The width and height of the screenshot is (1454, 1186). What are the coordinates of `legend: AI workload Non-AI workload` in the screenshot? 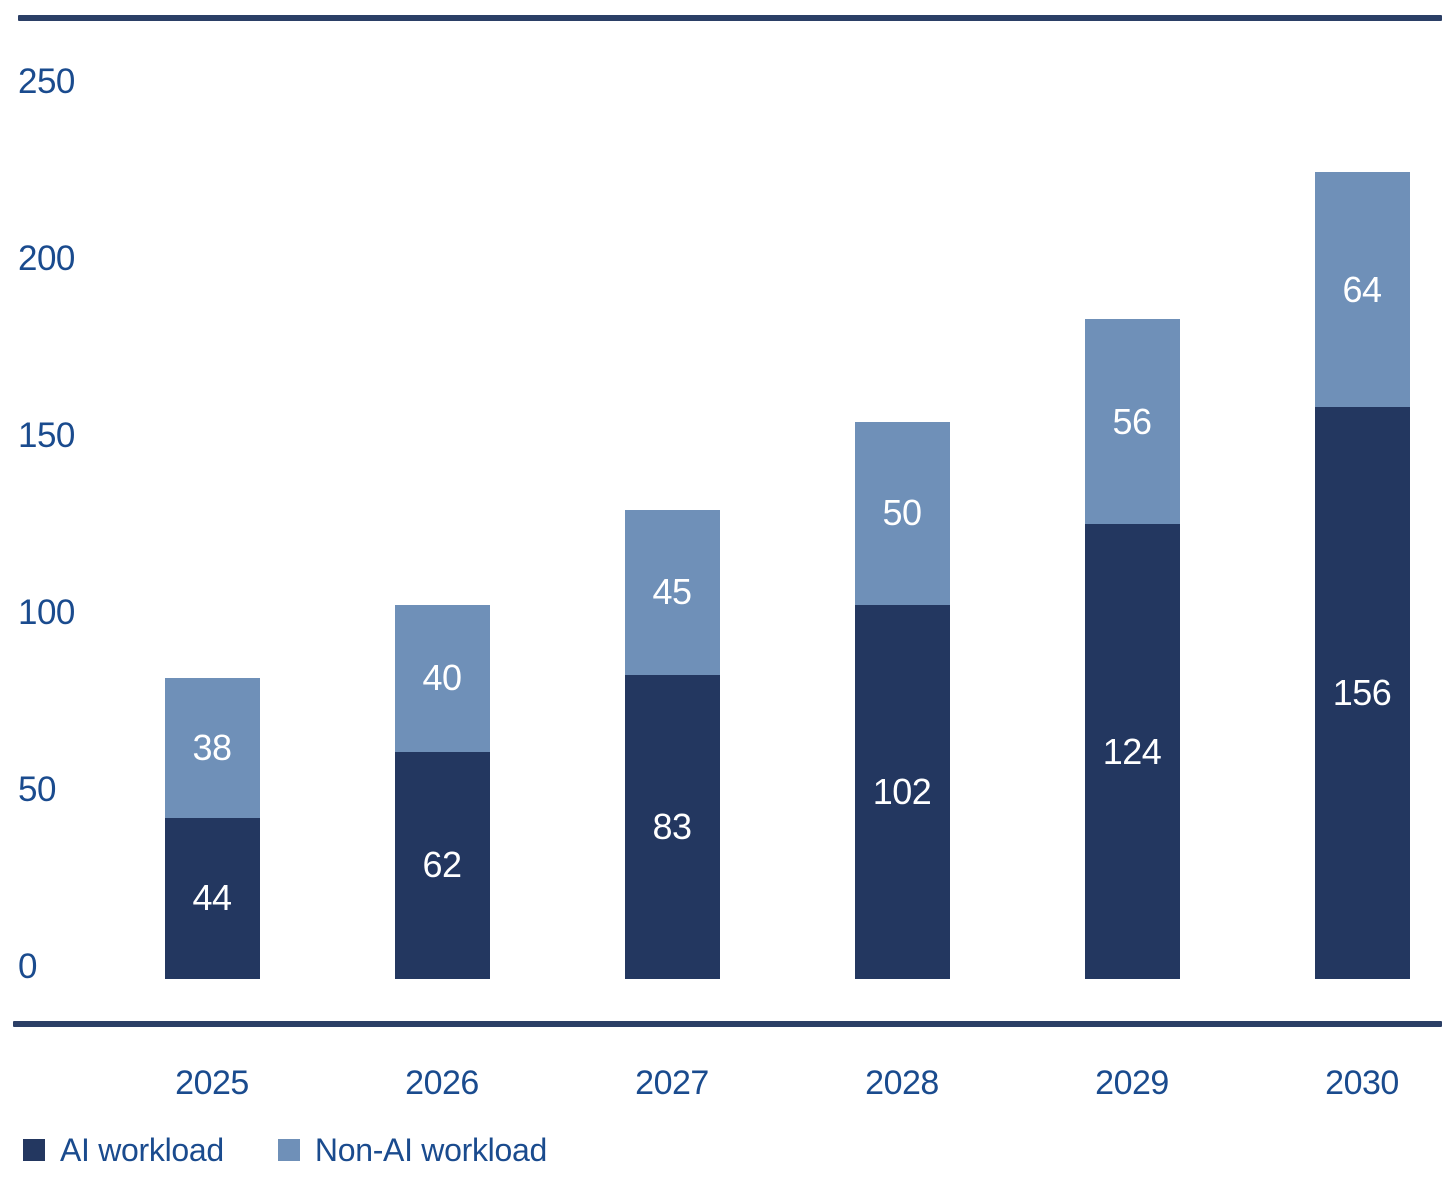 It's located at (285, 1150).